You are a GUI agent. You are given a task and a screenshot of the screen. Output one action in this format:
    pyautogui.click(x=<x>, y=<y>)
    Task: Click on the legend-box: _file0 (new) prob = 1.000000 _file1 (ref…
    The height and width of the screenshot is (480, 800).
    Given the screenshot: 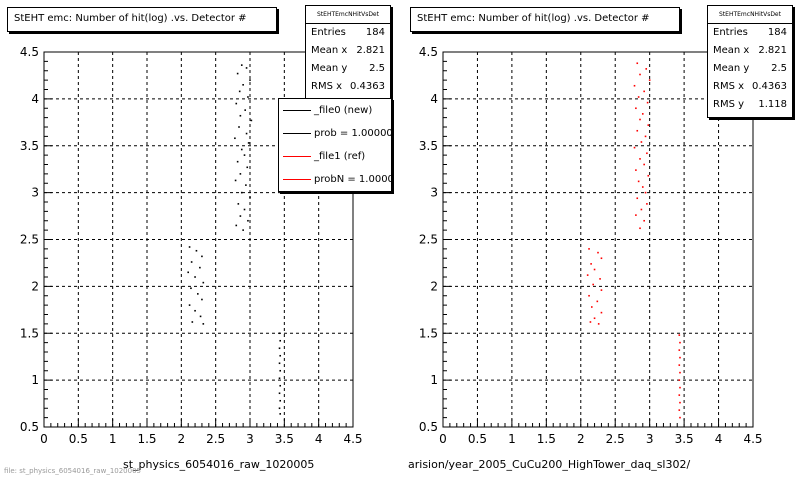 What is the action you would take?
    pyautogui.click(x=335, y=145)
    